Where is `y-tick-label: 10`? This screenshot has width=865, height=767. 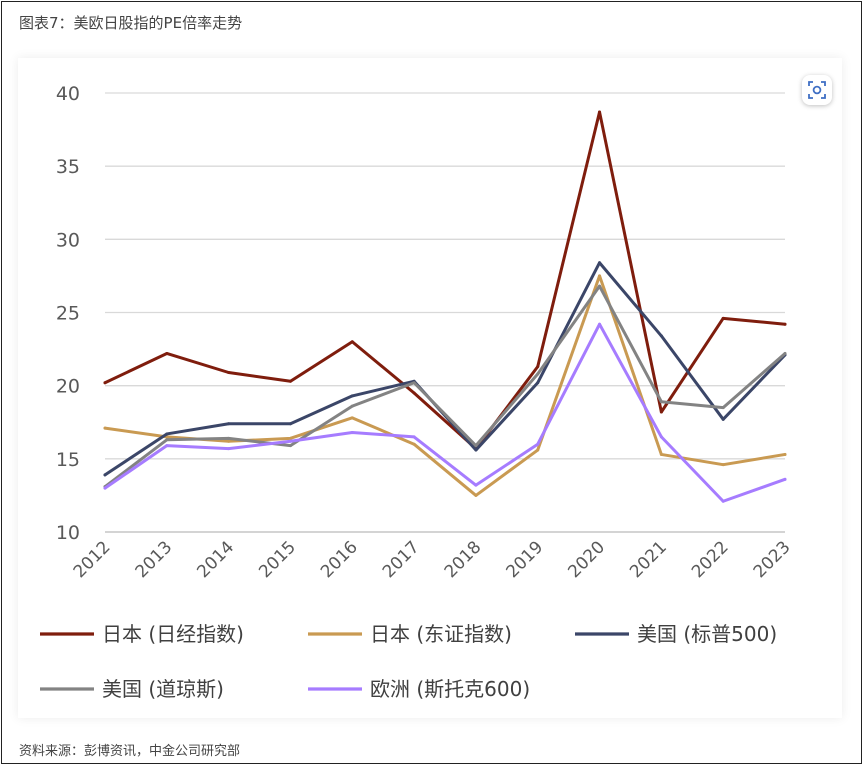 y-tick-label: 10 is located at coordinates (68, 533).